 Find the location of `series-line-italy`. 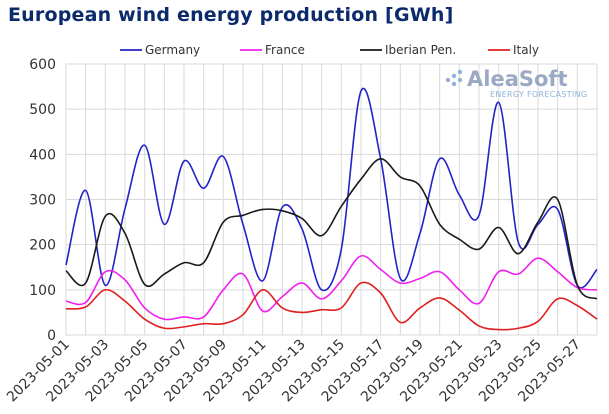

series-line-italy is located at coordinates (331, 306).